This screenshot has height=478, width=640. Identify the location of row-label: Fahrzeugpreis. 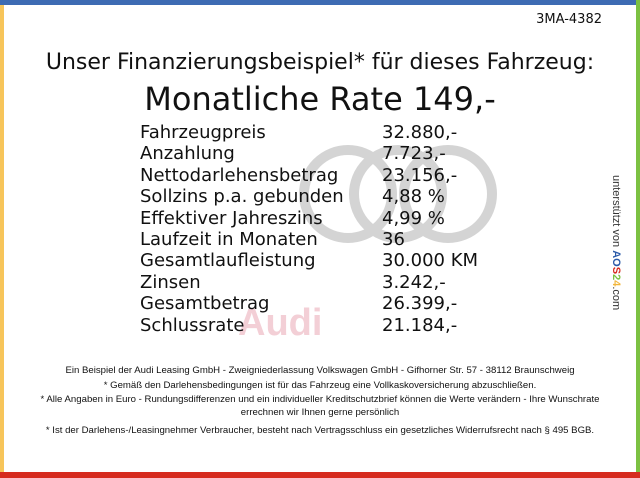
(203, 132).